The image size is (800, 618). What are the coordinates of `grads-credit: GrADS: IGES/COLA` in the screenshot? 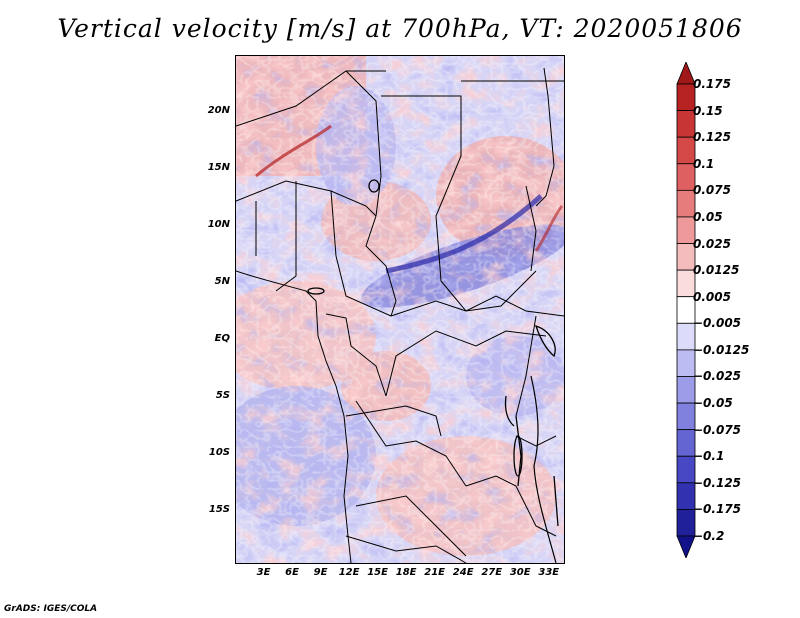 It's located at (51, 609).